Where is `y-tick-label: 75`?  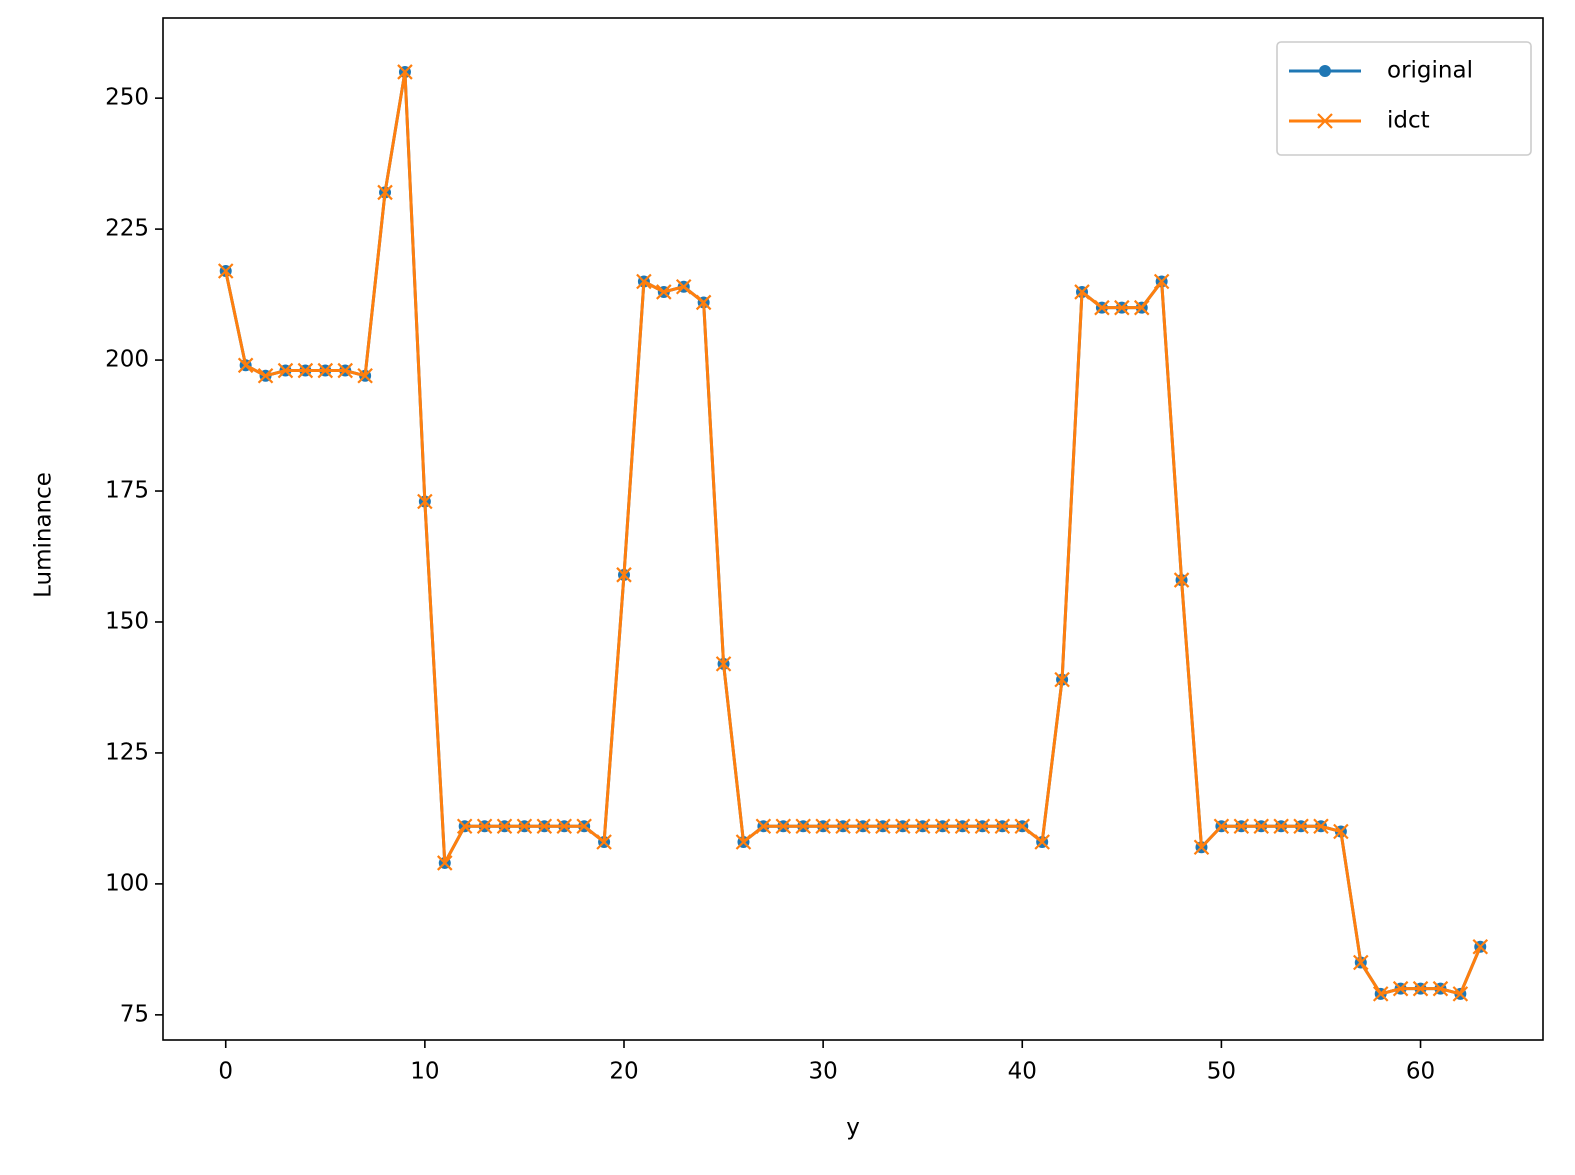
y-tick-label: 75 is located at coordinates (134, 1014).